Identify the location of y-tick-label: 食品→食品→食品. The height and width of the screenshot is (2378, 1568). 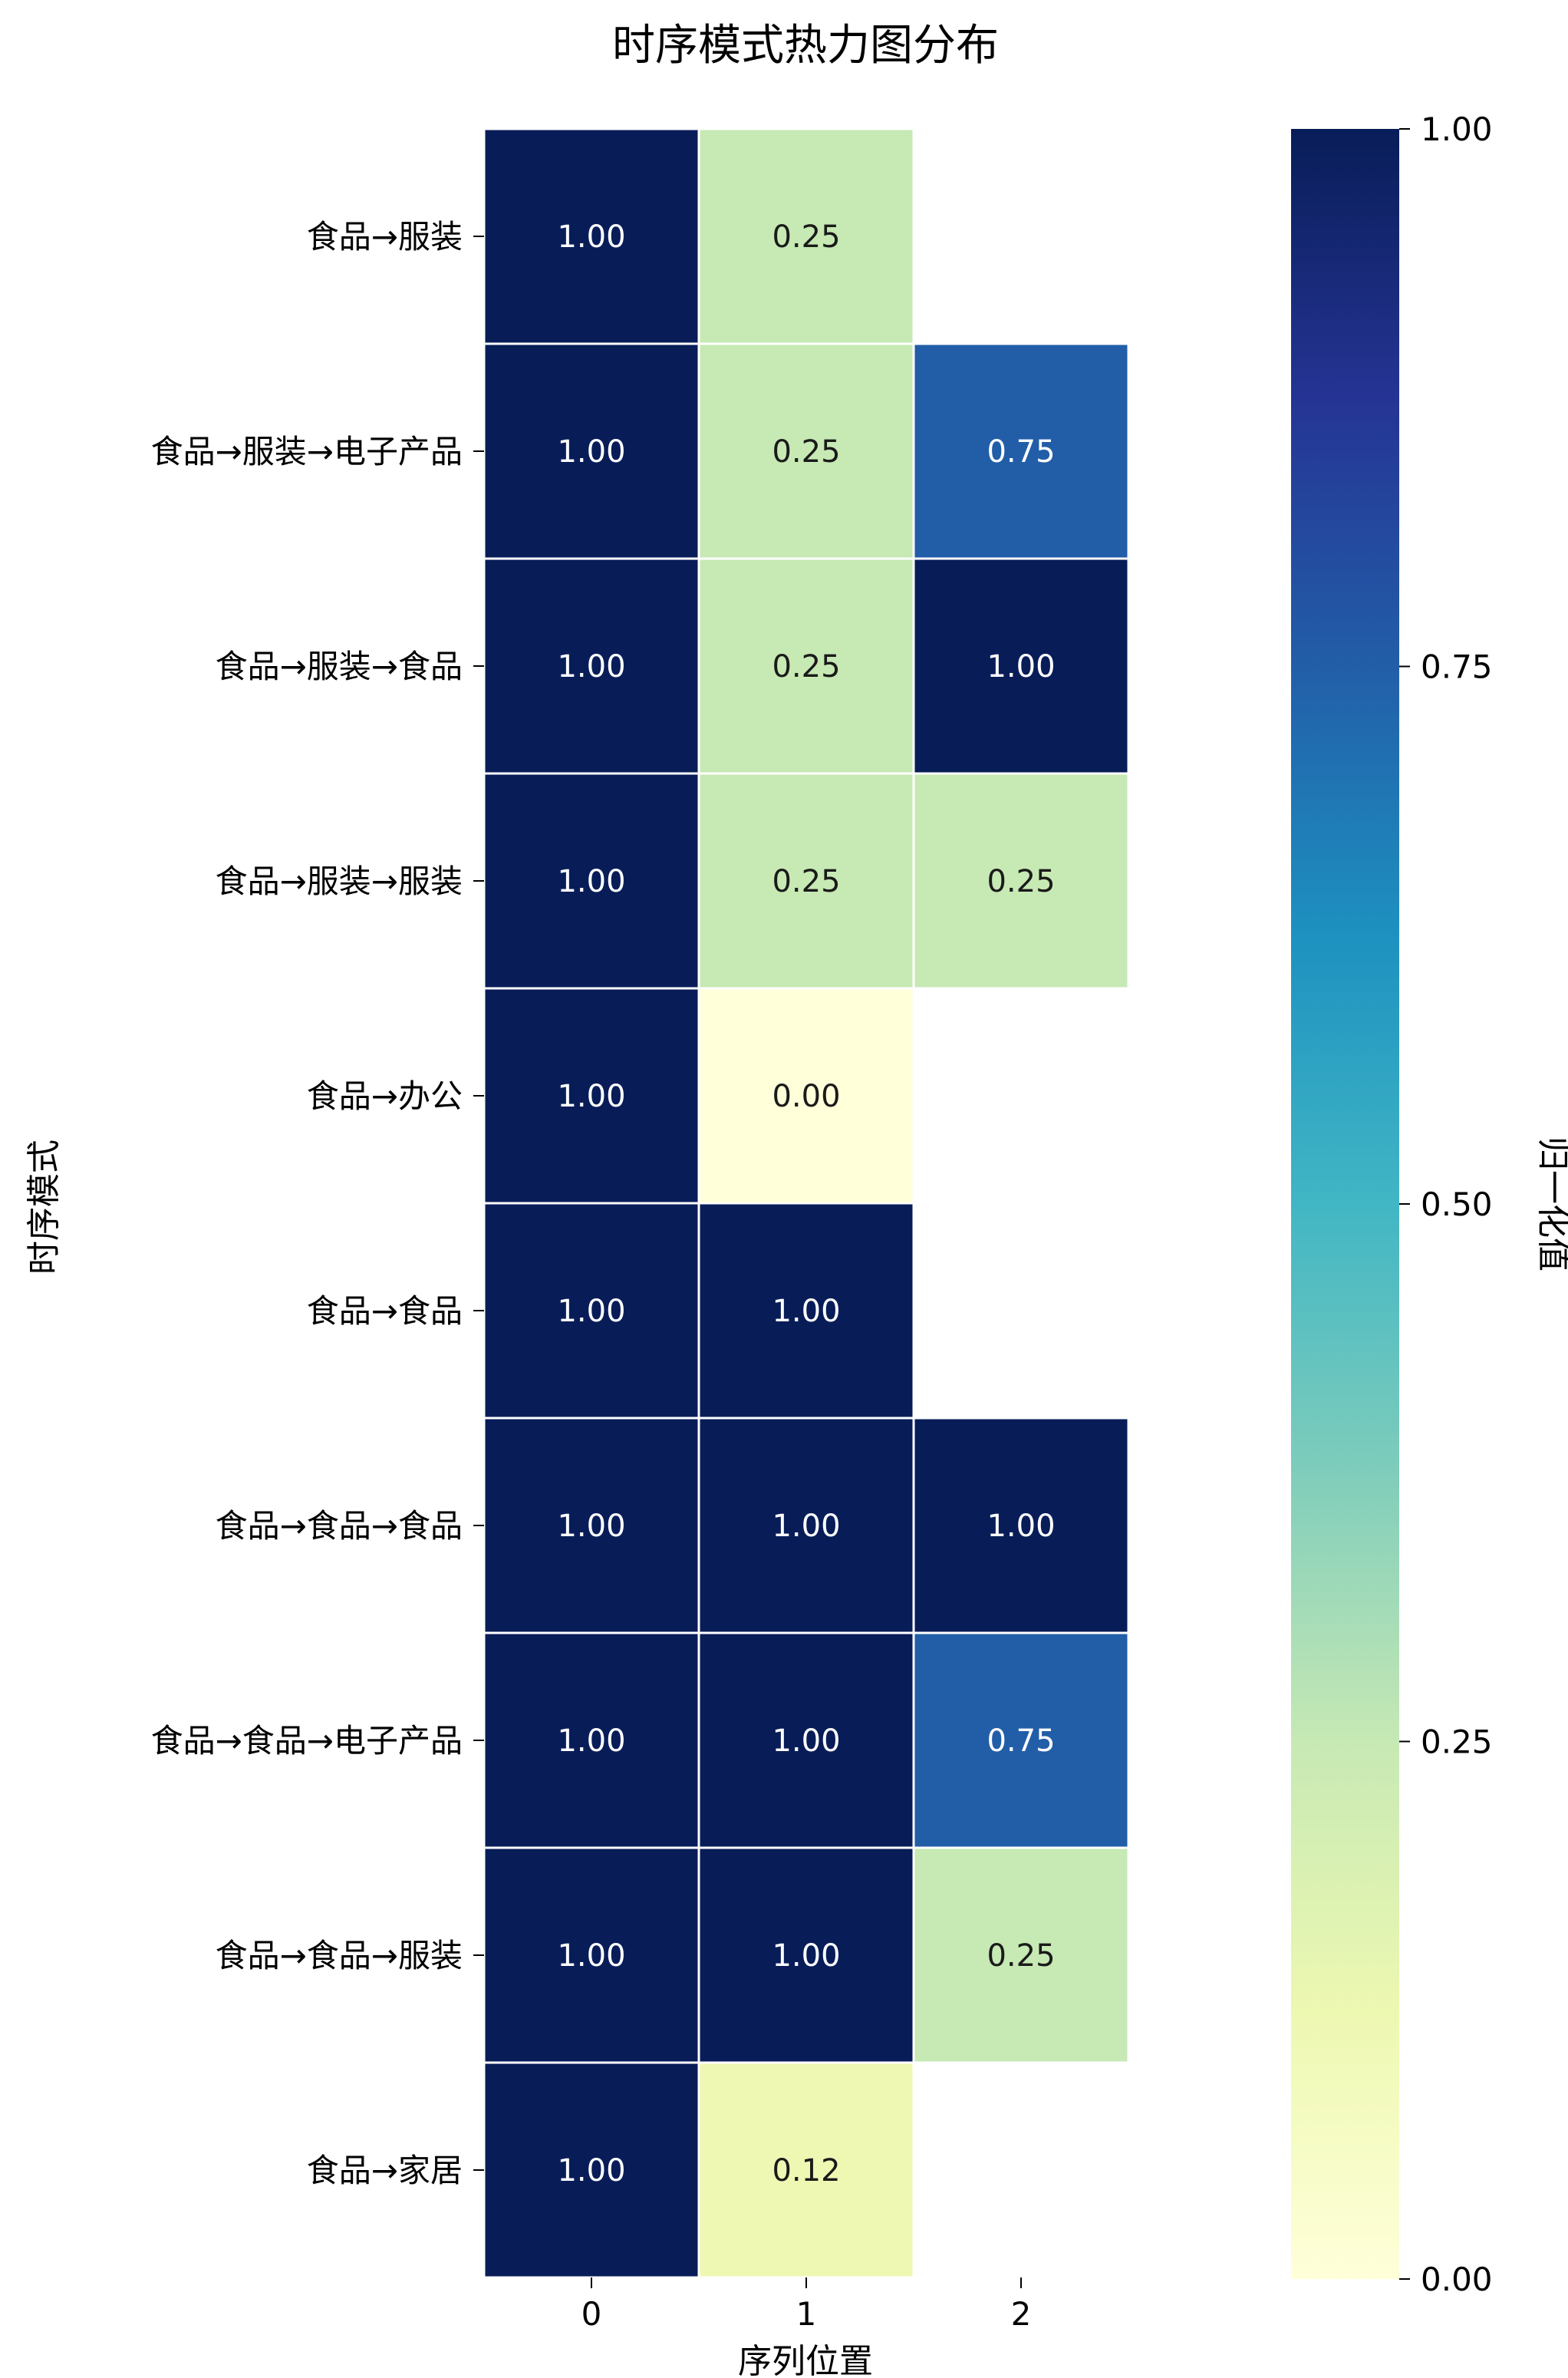
(339, 1526).